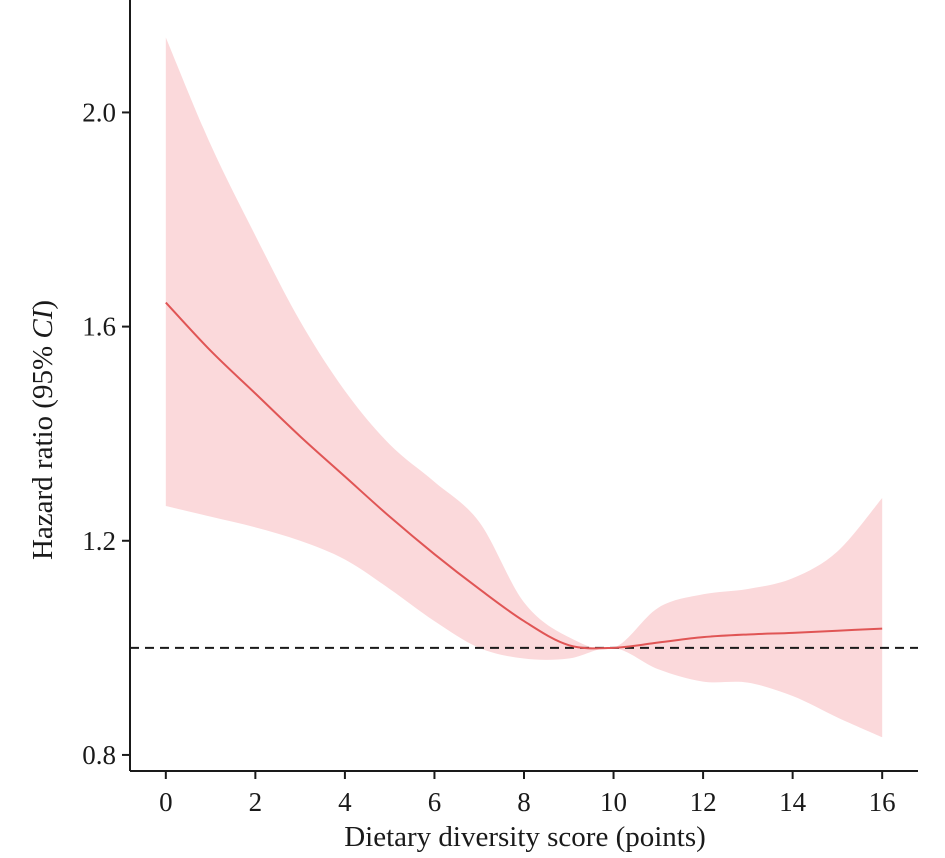 This screenshot has width=945, height=858. I want to click on x-axis-title: Dietary diversity score (points), so click(525, 837).